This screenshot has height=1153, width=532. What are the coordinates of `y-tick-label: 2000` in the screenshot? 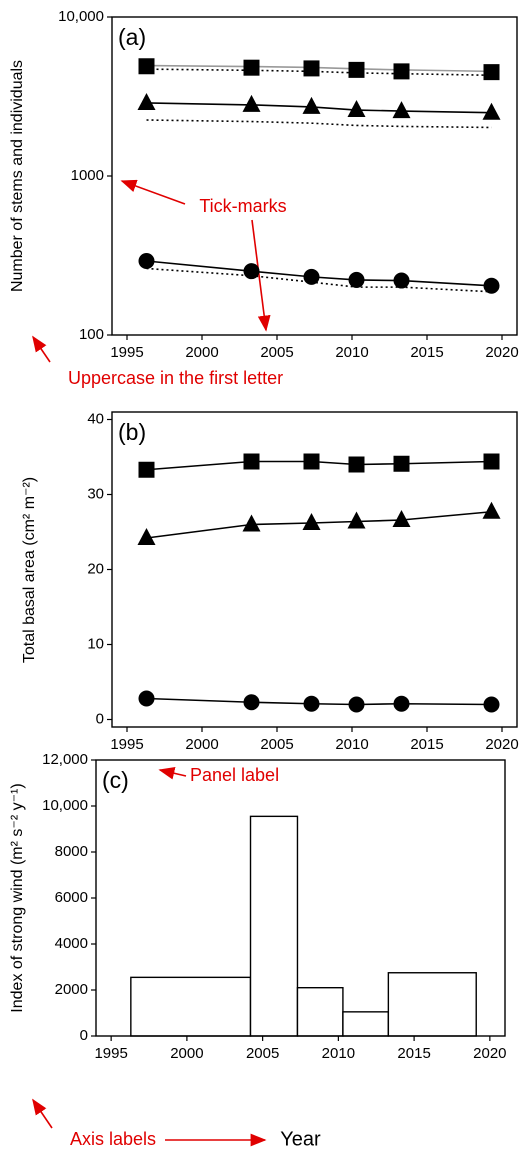 It's located at (71, 989).